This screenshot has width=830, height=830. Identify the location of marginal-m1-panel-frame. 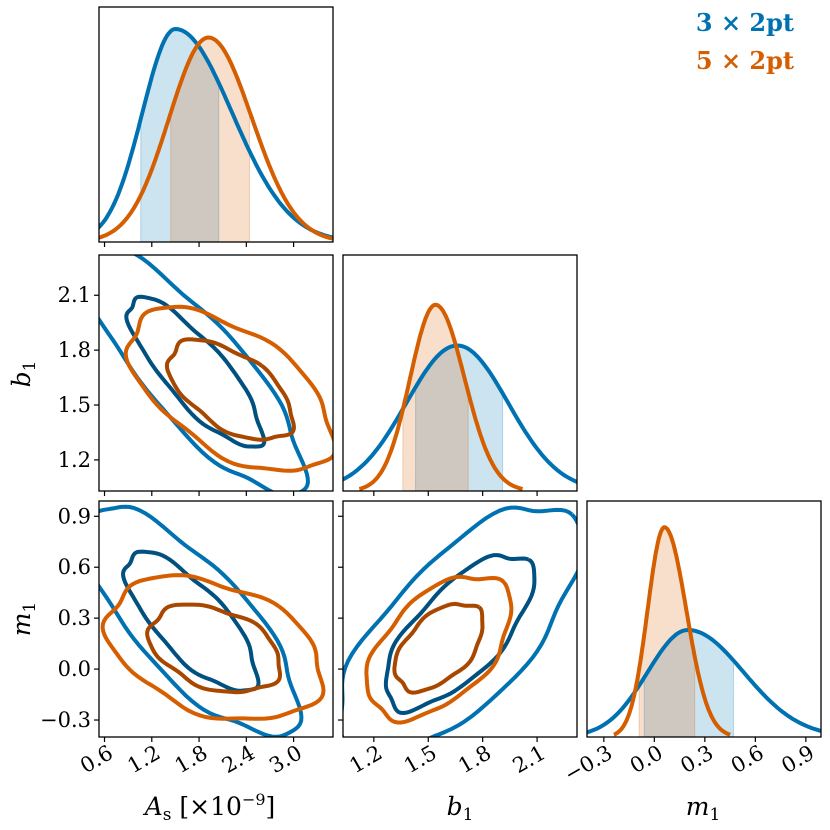
(704, 619).